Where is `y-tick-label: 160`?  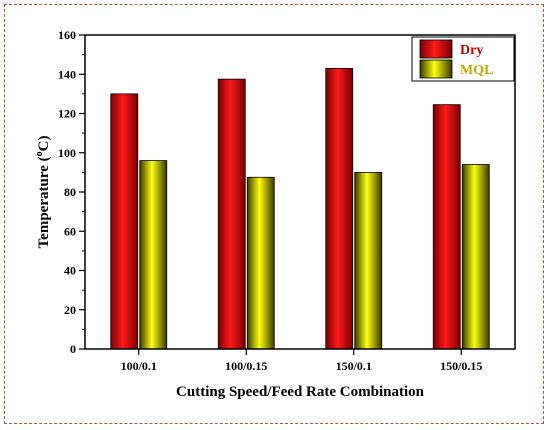
y-tick-label: 160 is located at coordinates (67, 35).